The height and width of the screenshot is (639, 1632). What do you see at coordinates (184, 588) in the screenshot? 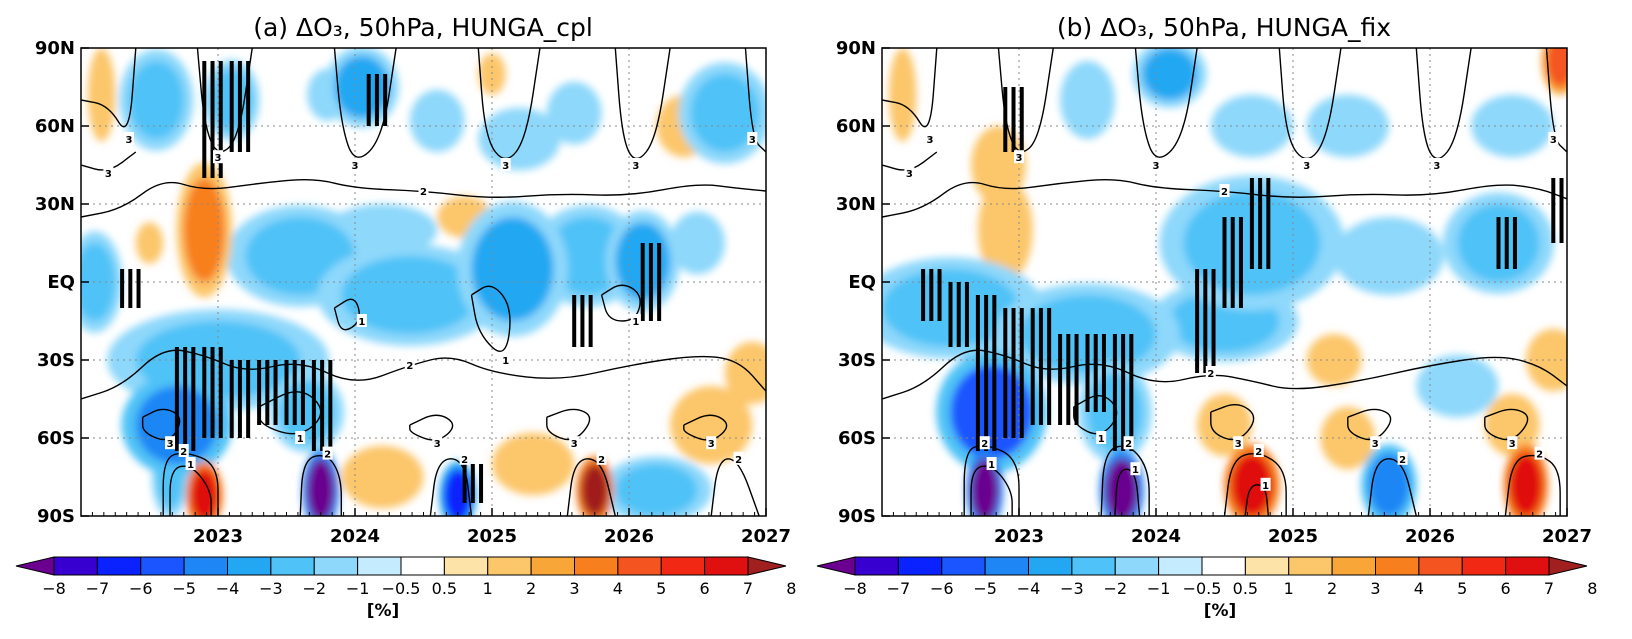
I see `colorbar-tick-label: −5` at bounding box center [184, 588].